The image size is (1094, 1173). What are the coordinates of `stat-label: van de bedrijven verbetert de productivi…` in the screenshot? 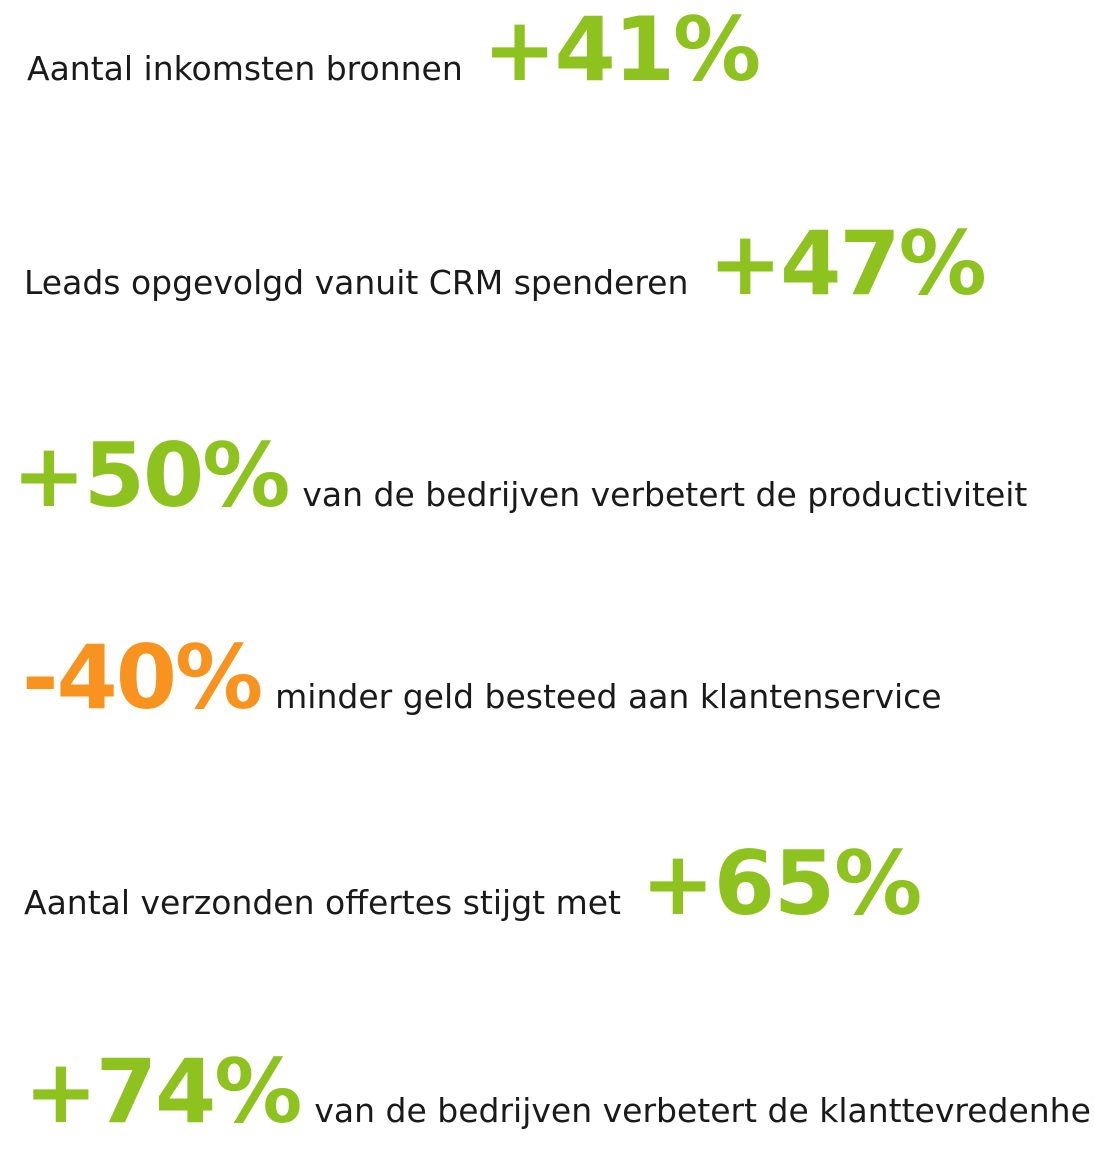 It's located at (665, 494).